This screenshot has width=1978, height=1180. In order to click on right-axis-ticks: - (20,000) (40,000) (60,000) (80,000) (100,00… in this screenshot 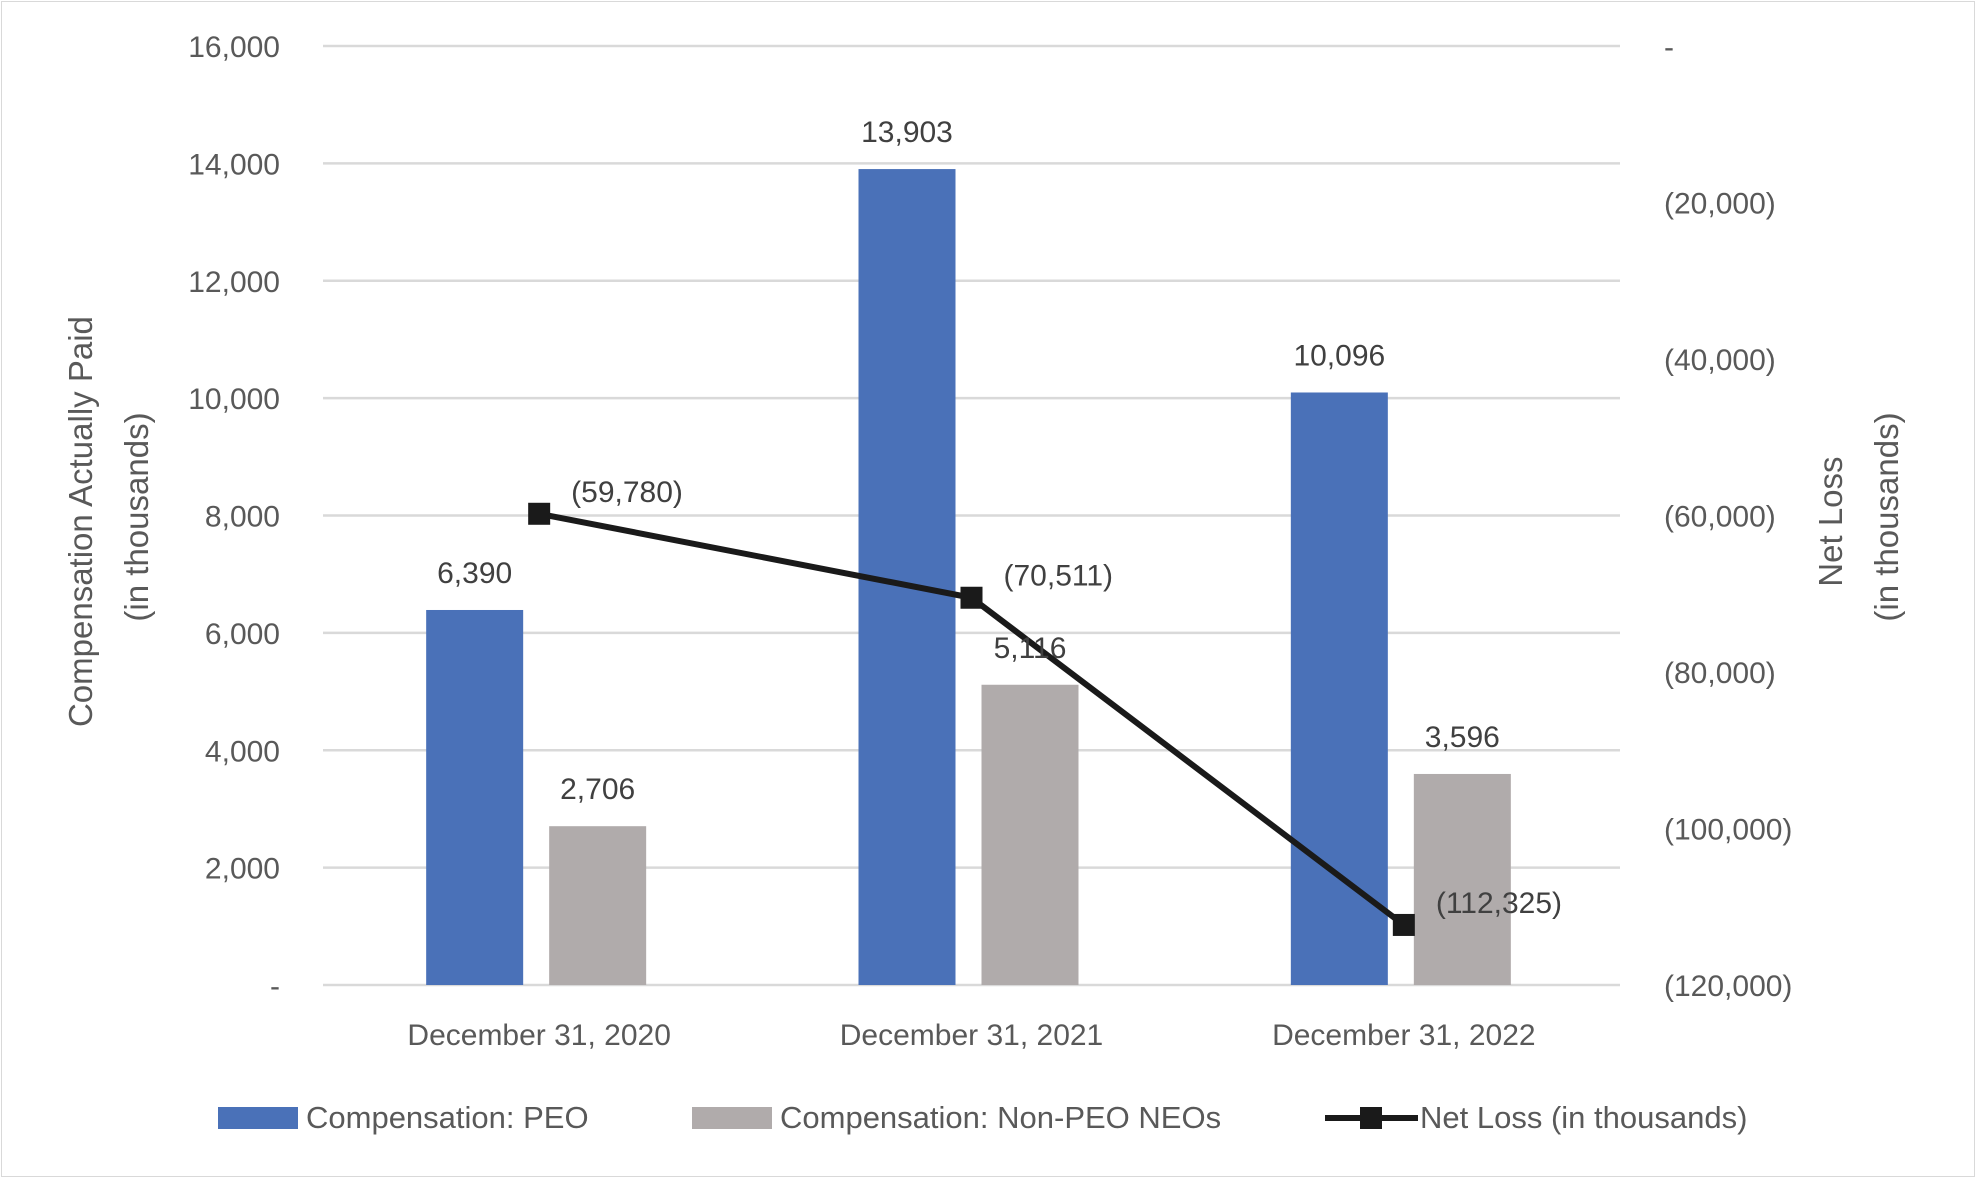, I will do `click(1728, 517)`.